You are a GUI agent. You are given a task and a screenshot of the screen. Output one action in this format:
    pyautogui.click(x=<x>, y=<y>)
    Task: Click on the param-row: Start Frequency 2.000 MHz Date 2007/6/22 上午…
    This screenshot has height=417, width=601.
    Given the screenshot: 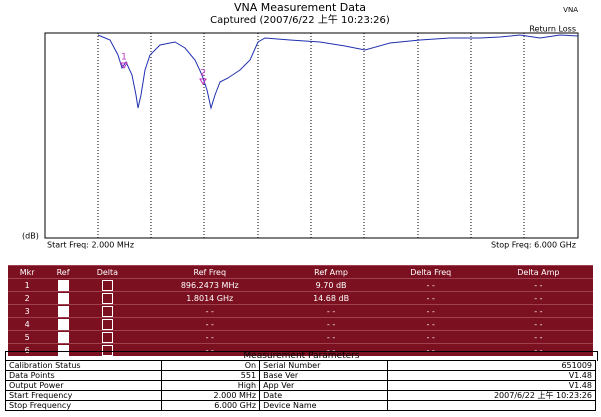 What is the action you would take?
    pyautogui.click(x=301, y=395)
    